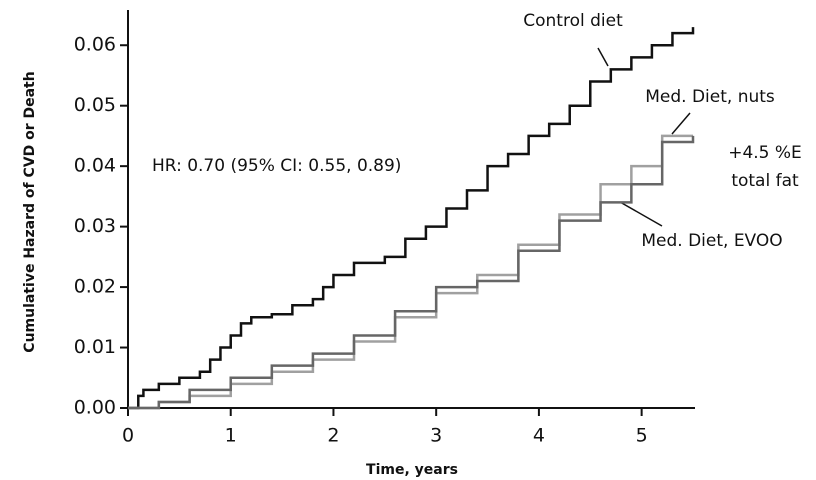  What do you see at coordinates (276, 166) in the screenshot?
I see `hazard-ratio: HR: 0.70 (95% CI: 0.55, 0.89)` at bounding box center [276, 166].